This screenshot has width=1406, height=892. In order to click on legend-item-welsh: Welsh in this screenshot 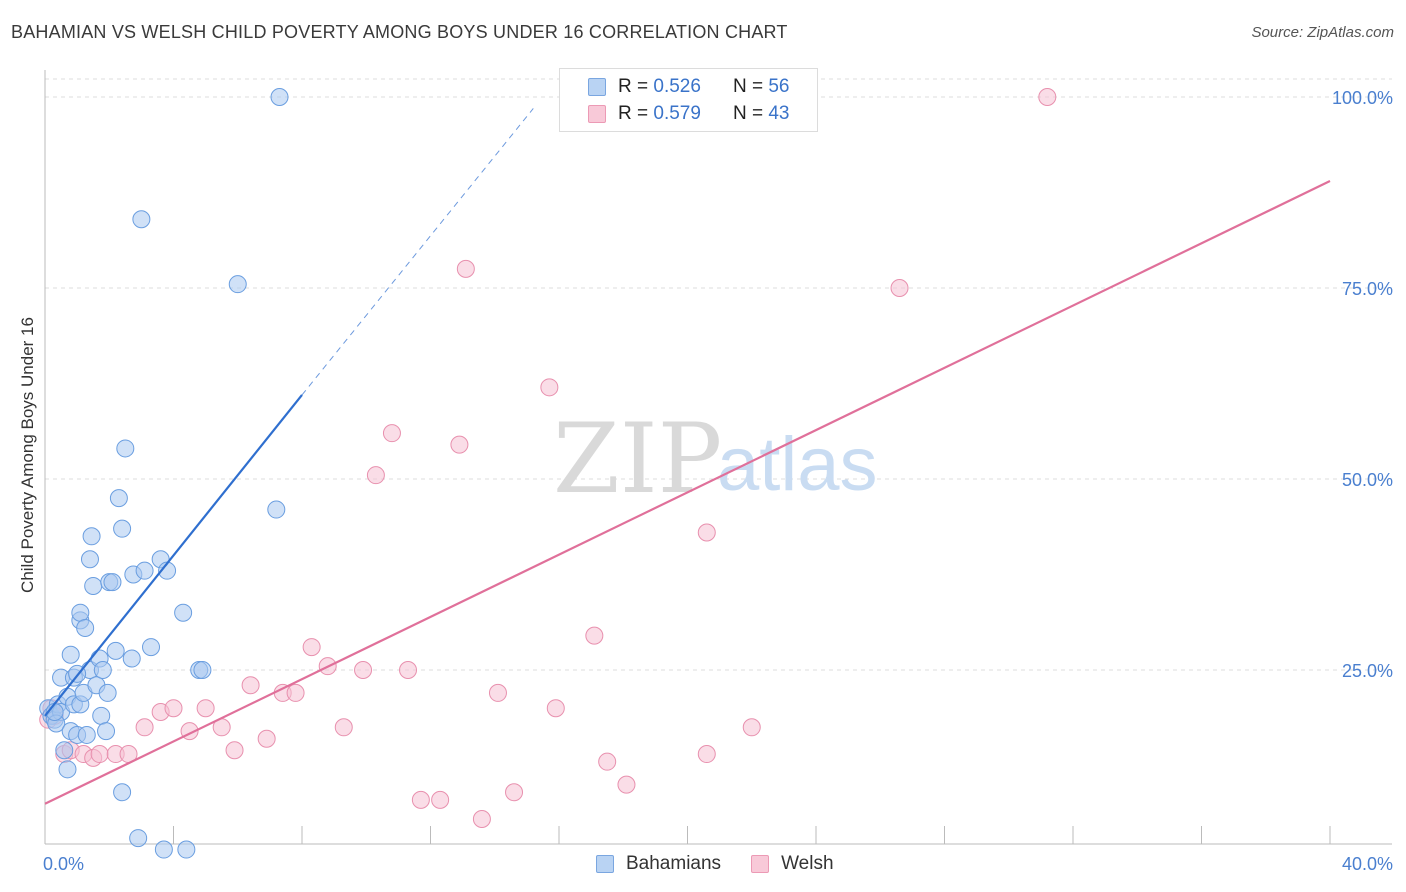, I will do `click(792, 864)`.